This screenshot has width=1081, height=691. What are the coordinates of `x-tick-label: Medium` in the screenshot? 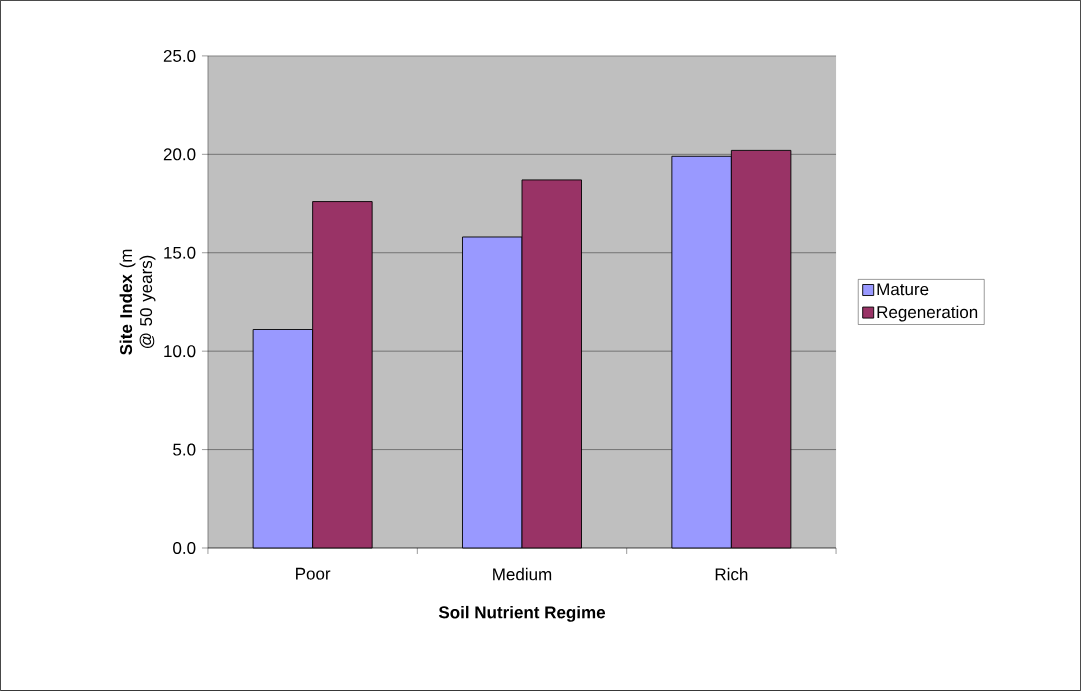 It's located at (522, 574).